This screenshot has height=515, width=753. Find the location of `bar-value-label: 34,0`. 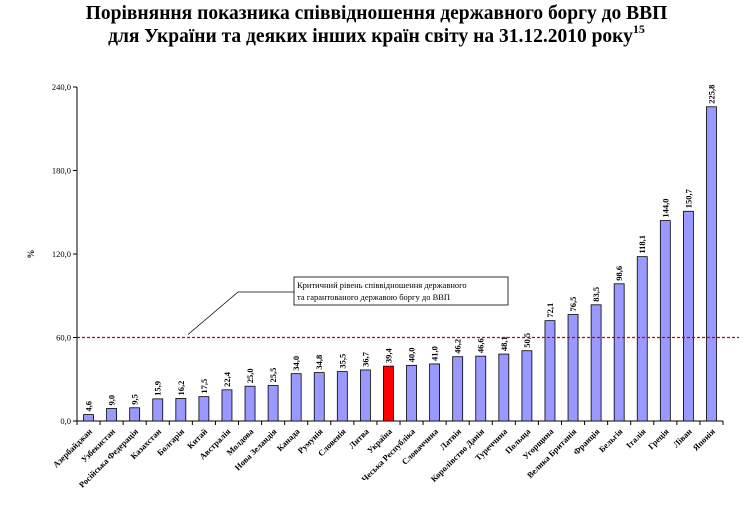

bar-value-label: 34,0 is located at coordinates (296, 363).